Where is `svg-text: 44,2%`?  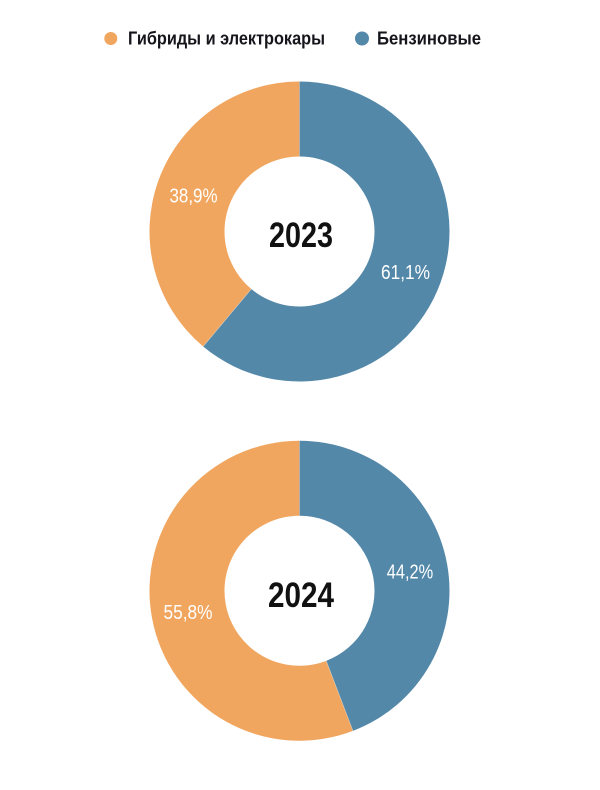
svg-text: 44,2% is located at coordinates (410, 573).